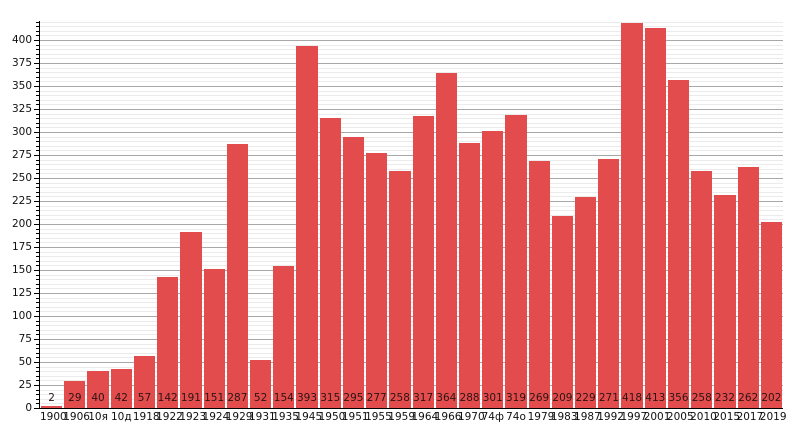 The image size is (800, 430). What do you see at coordinates (399, 398) in the screenshot?
I see `bar-value-label: 258` at bounding box center [399, 398].